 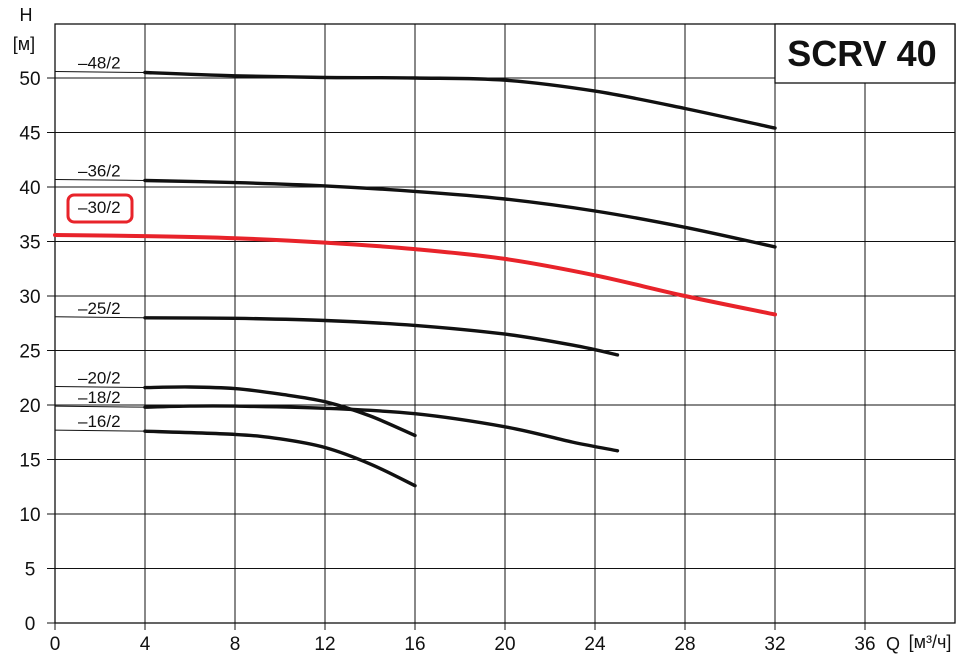 What do you see at coordinates (99, 170) in the screenshot?
I see `curve-label-36-2: –36/2` at bounding box center [99, 170].